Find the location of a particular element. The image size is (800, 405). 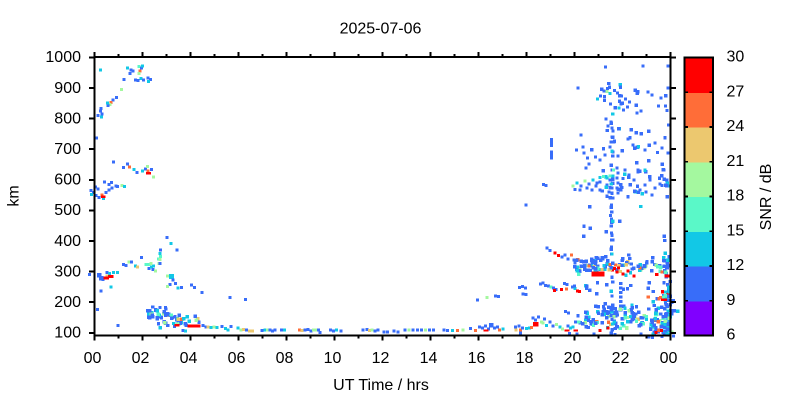

svg-text: 22 is located at coordinates (621, 358).